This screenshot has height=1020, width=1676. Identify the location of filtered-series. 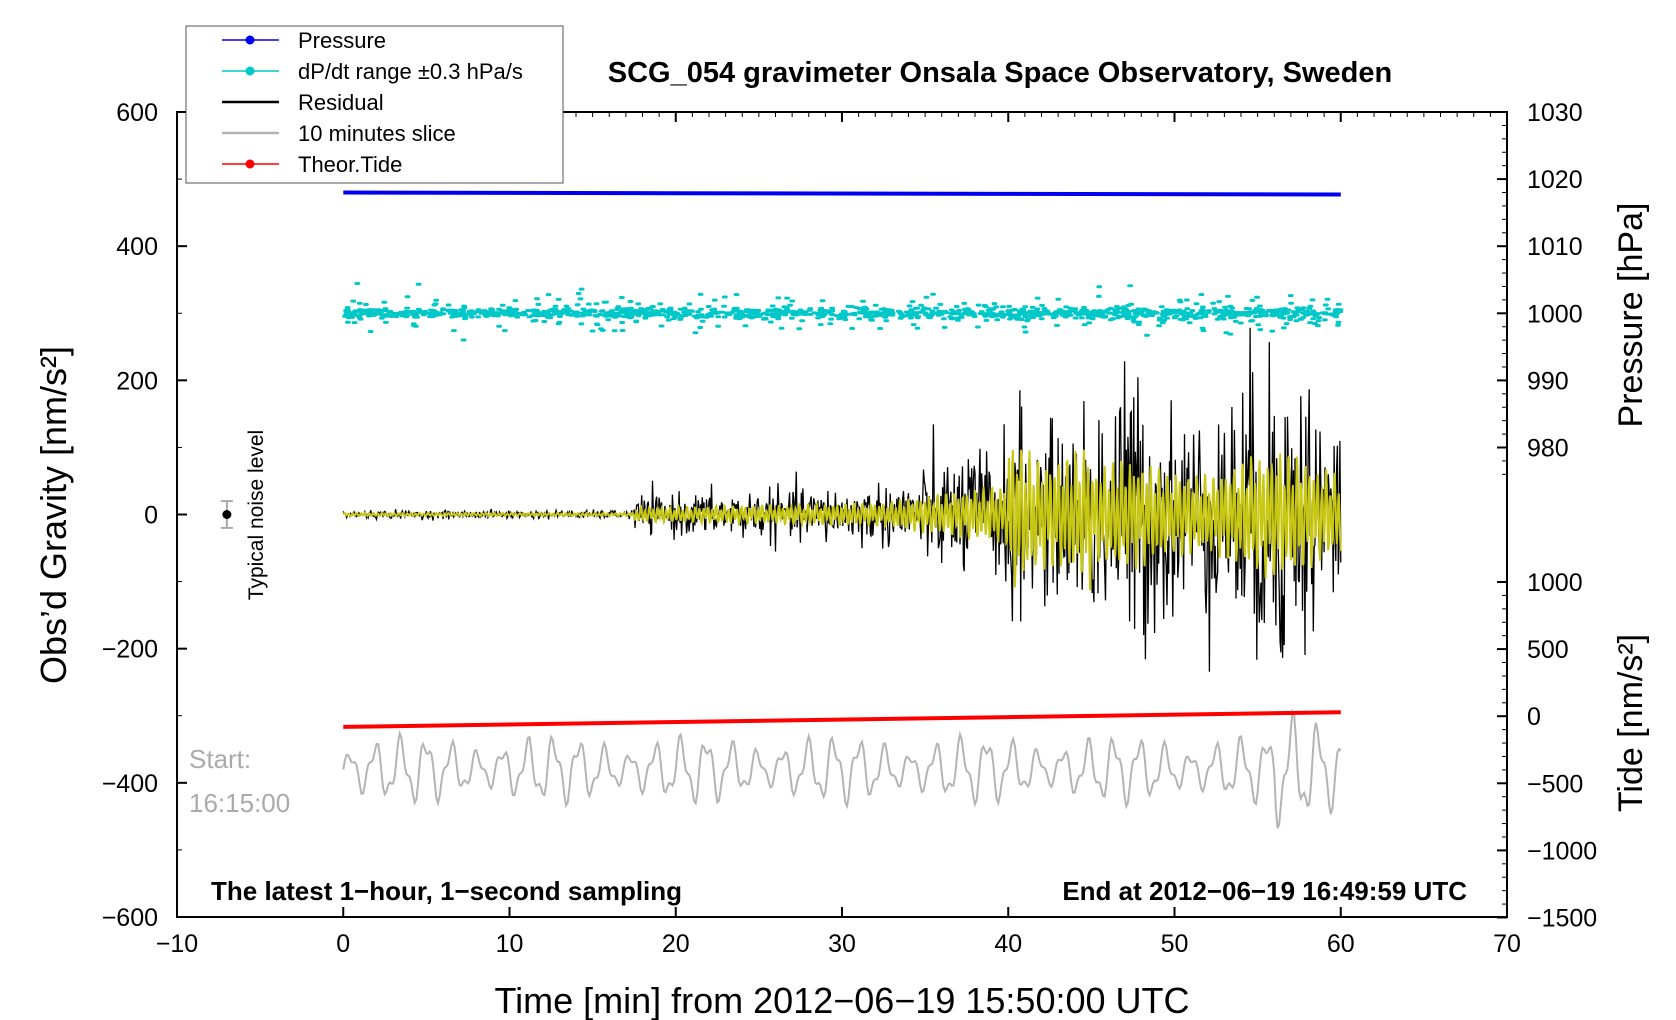
(842, 520).